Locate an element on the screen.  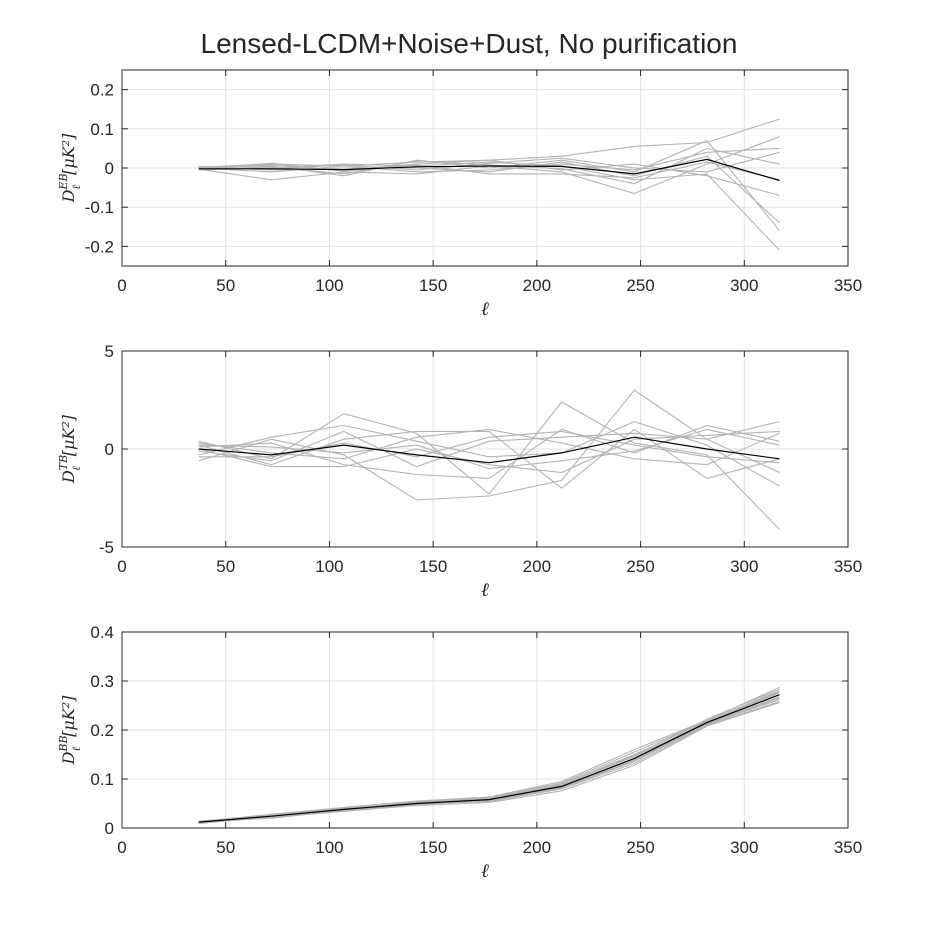
y-axis-label: DTBℓ [μK²] is located at coordinates (70, 449).